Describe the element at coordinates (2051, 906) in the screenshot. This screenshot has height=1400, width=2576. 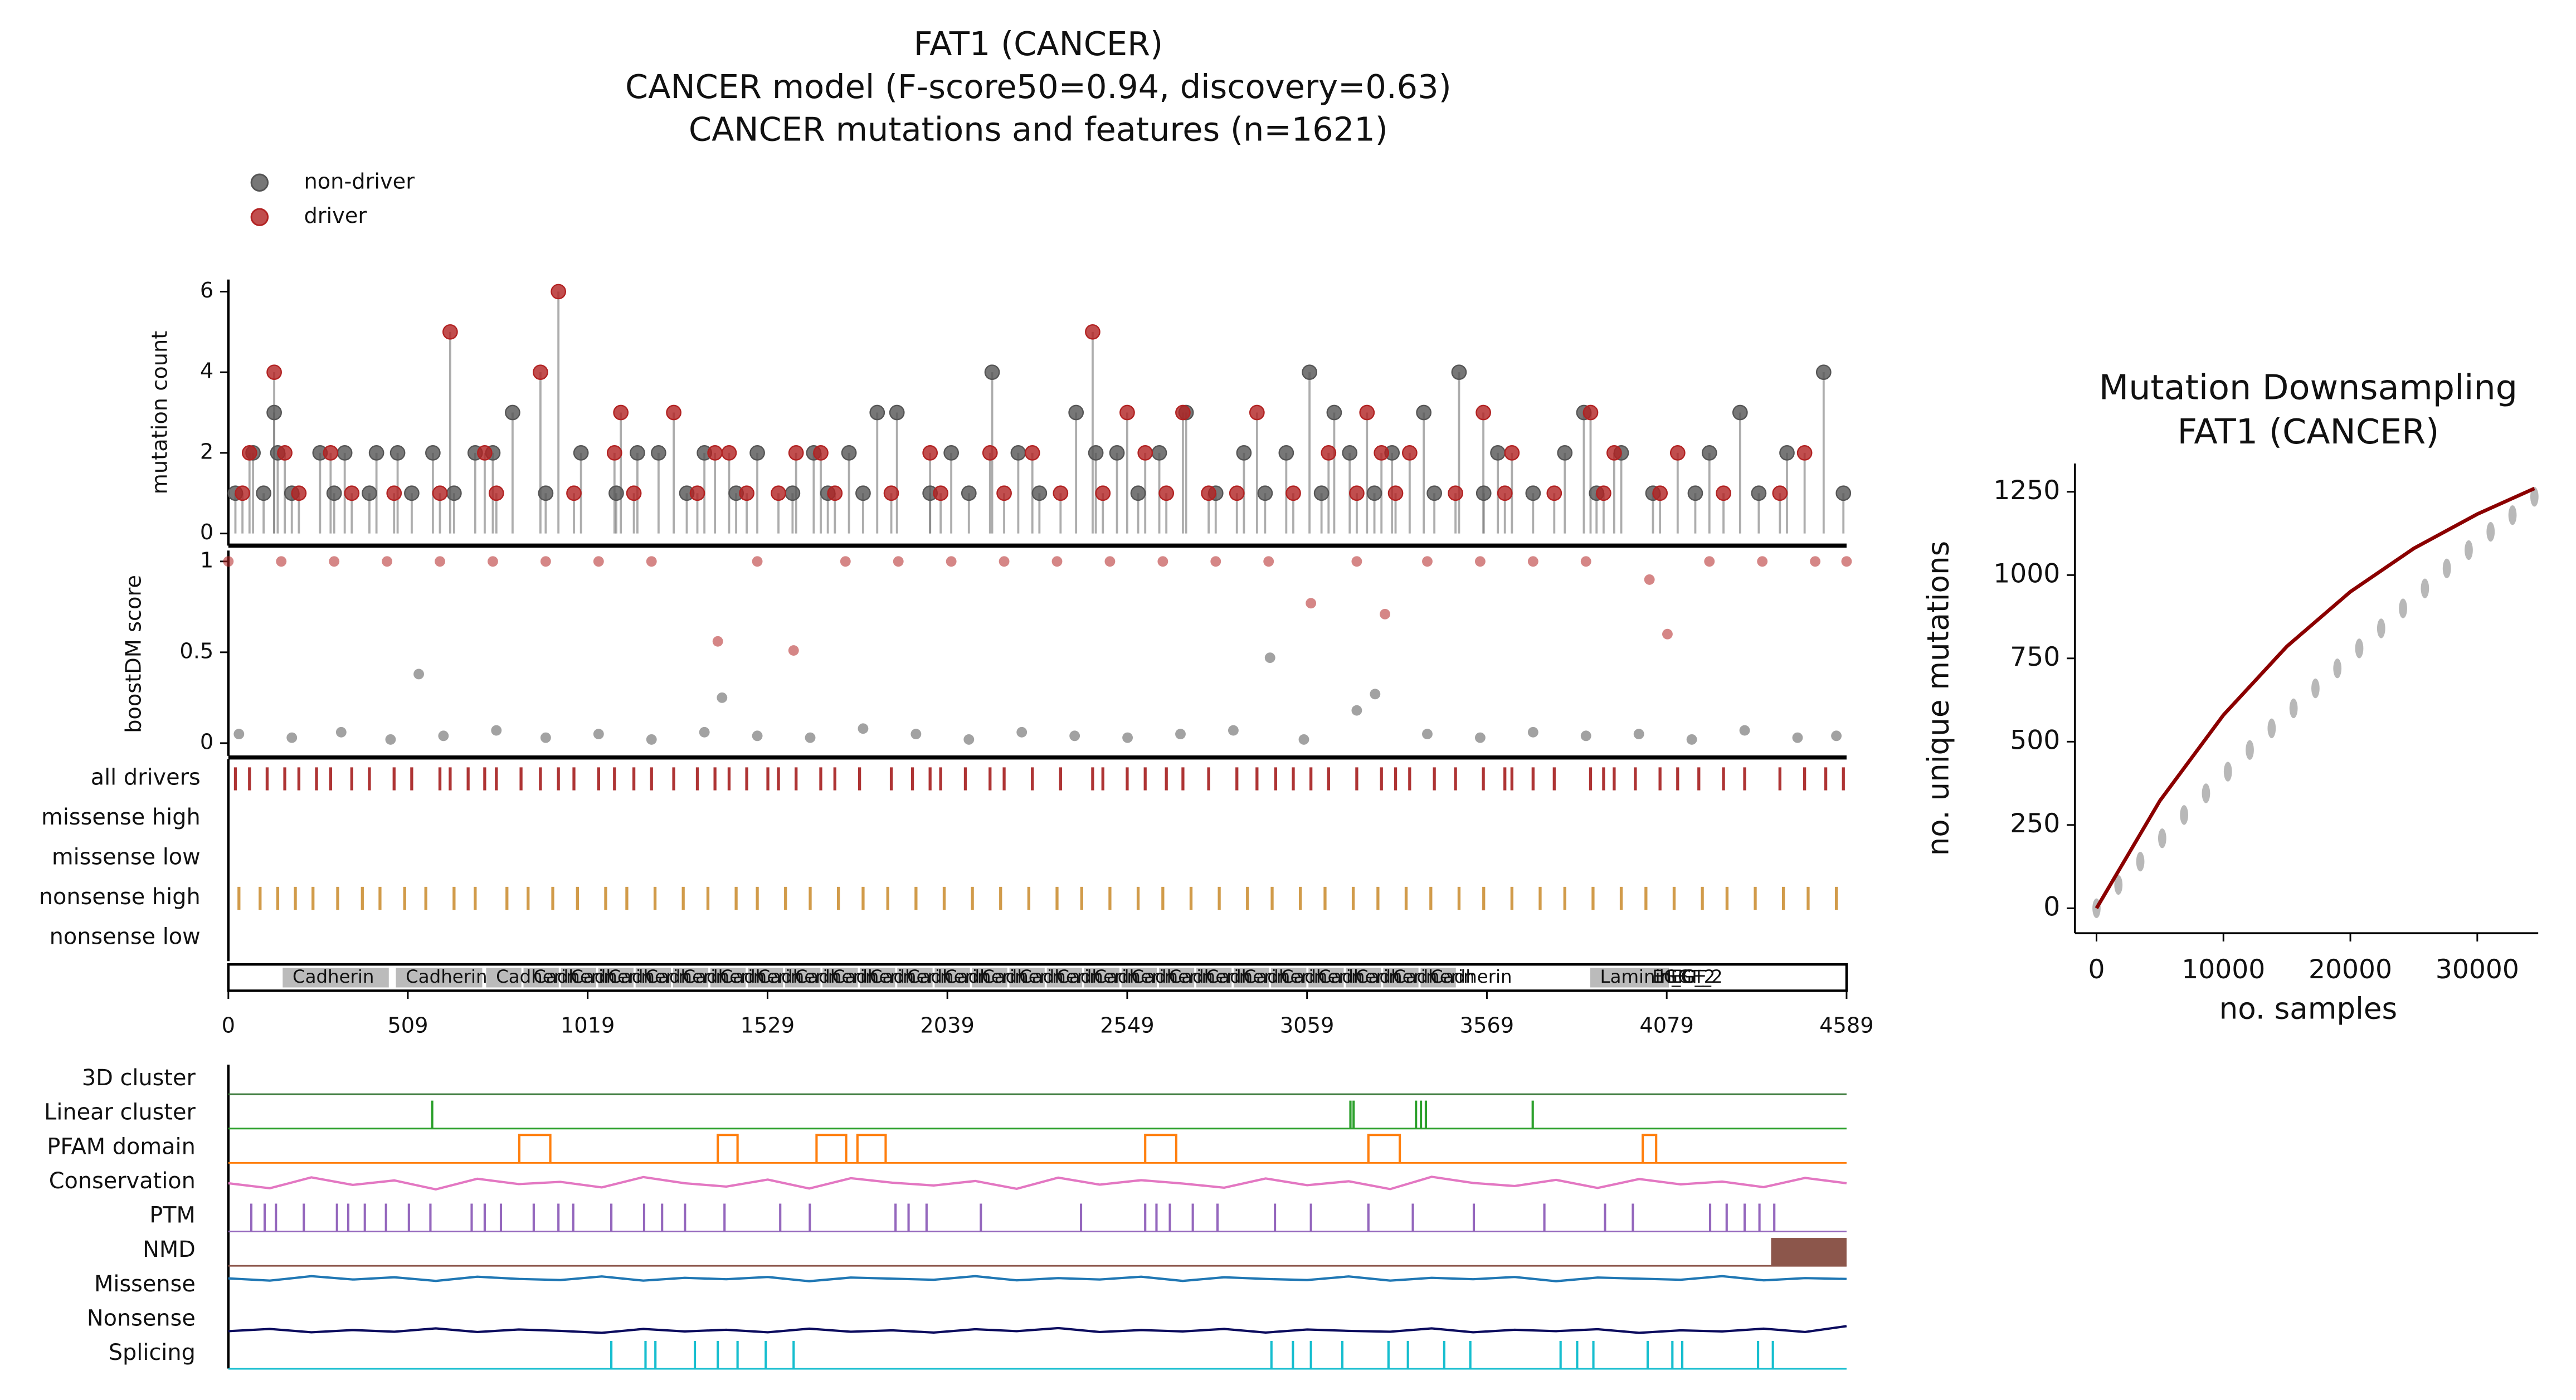
I see `y-tick-label: 0` at that location.